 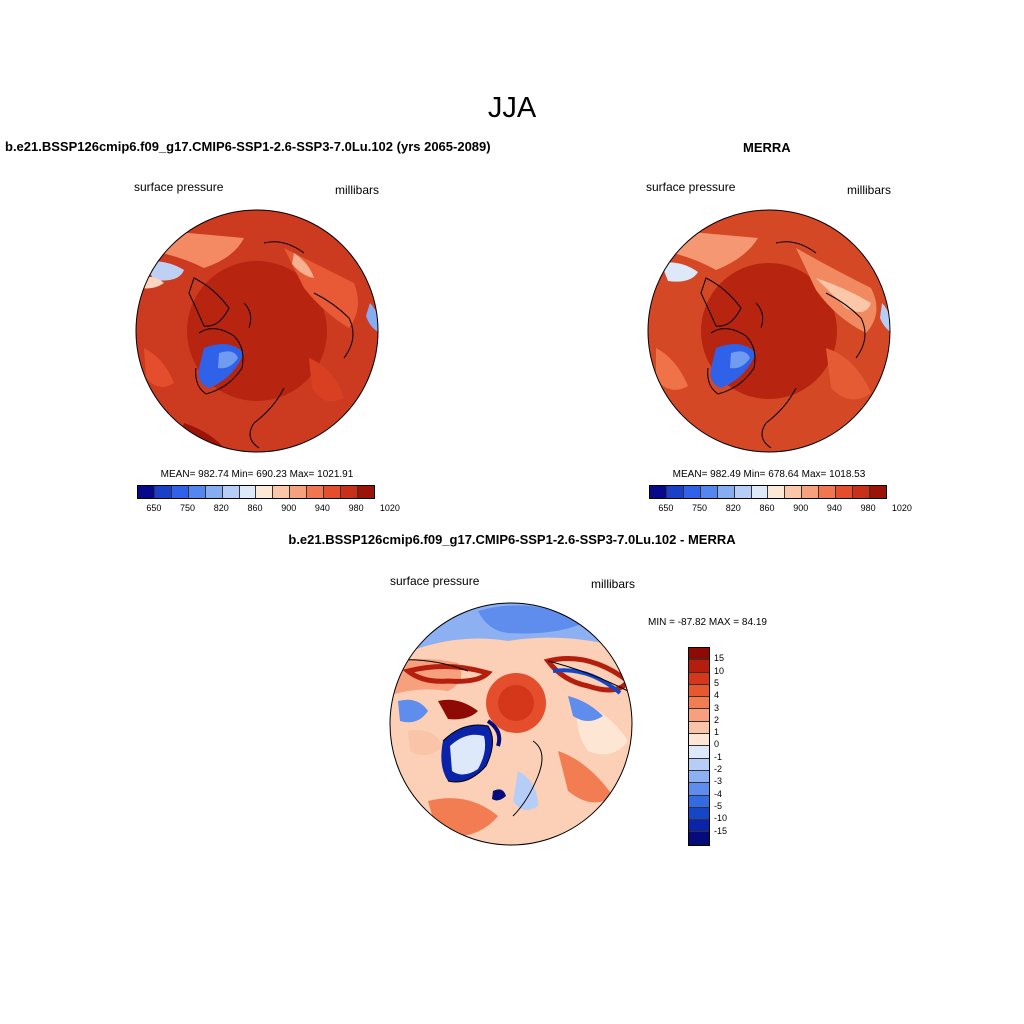 I want to click on colorbar-tick-label: -1, so click(x=718, y=756).